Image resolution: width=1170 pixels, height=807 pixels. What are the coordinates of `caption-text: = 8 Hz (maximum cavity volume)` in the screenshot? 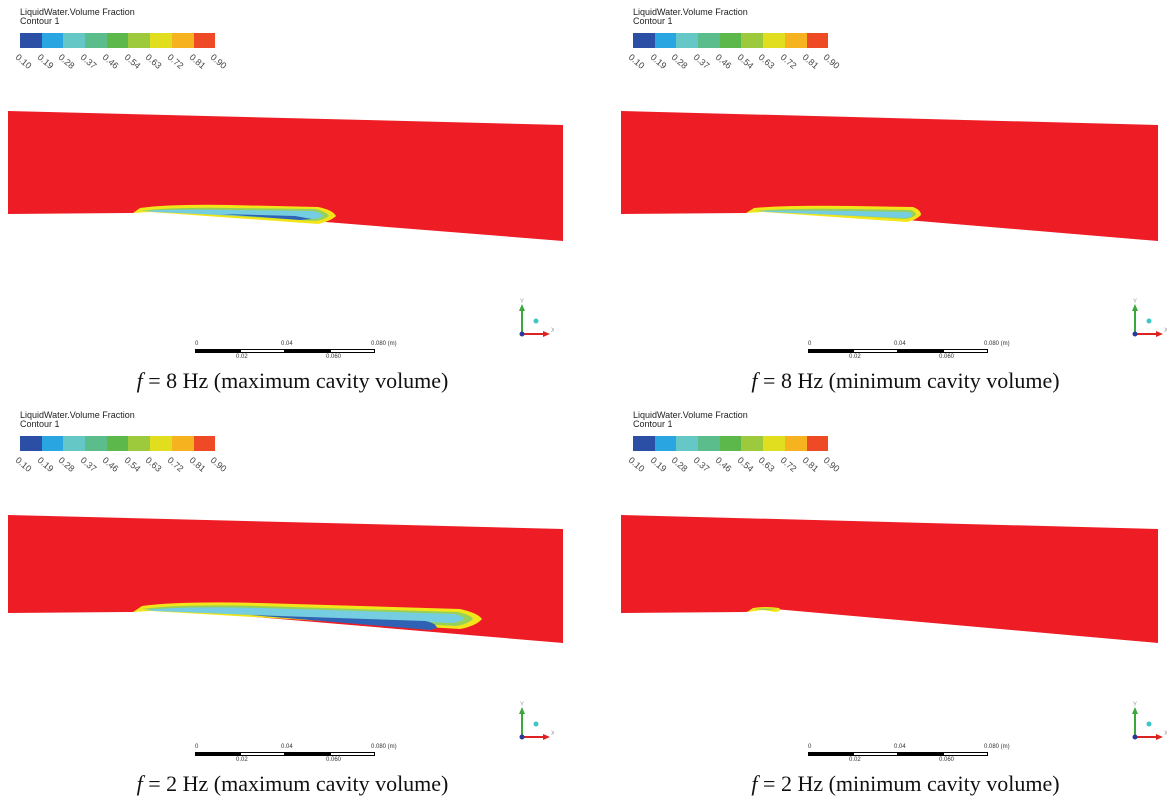 It's located at (295, 380).